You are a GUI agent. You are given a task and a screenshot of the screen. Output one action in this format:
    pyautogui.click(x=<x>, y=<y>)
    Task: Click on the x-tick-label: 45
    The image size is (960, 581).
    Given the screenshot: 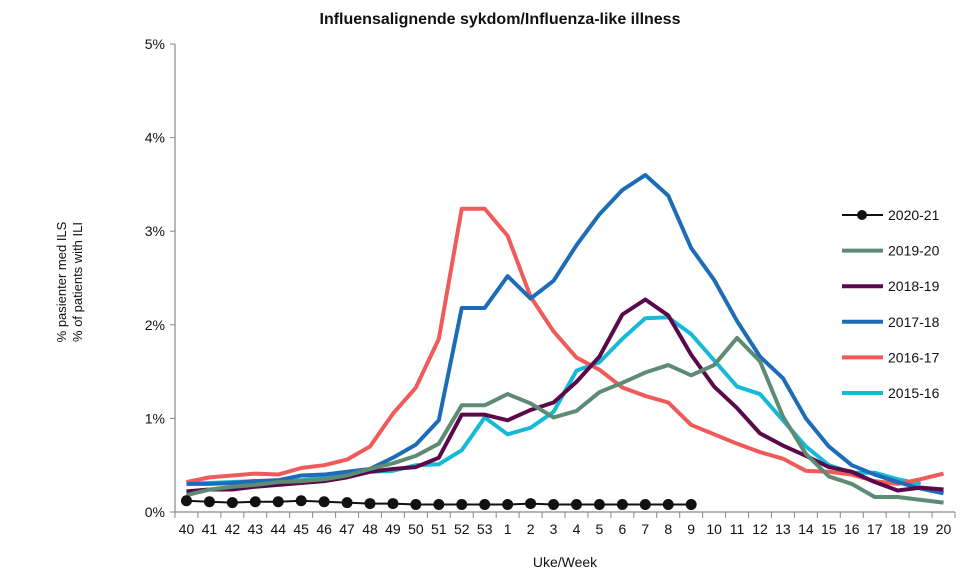 What is the action you would take?
    pyautogui.click(x=301, y=529)
    